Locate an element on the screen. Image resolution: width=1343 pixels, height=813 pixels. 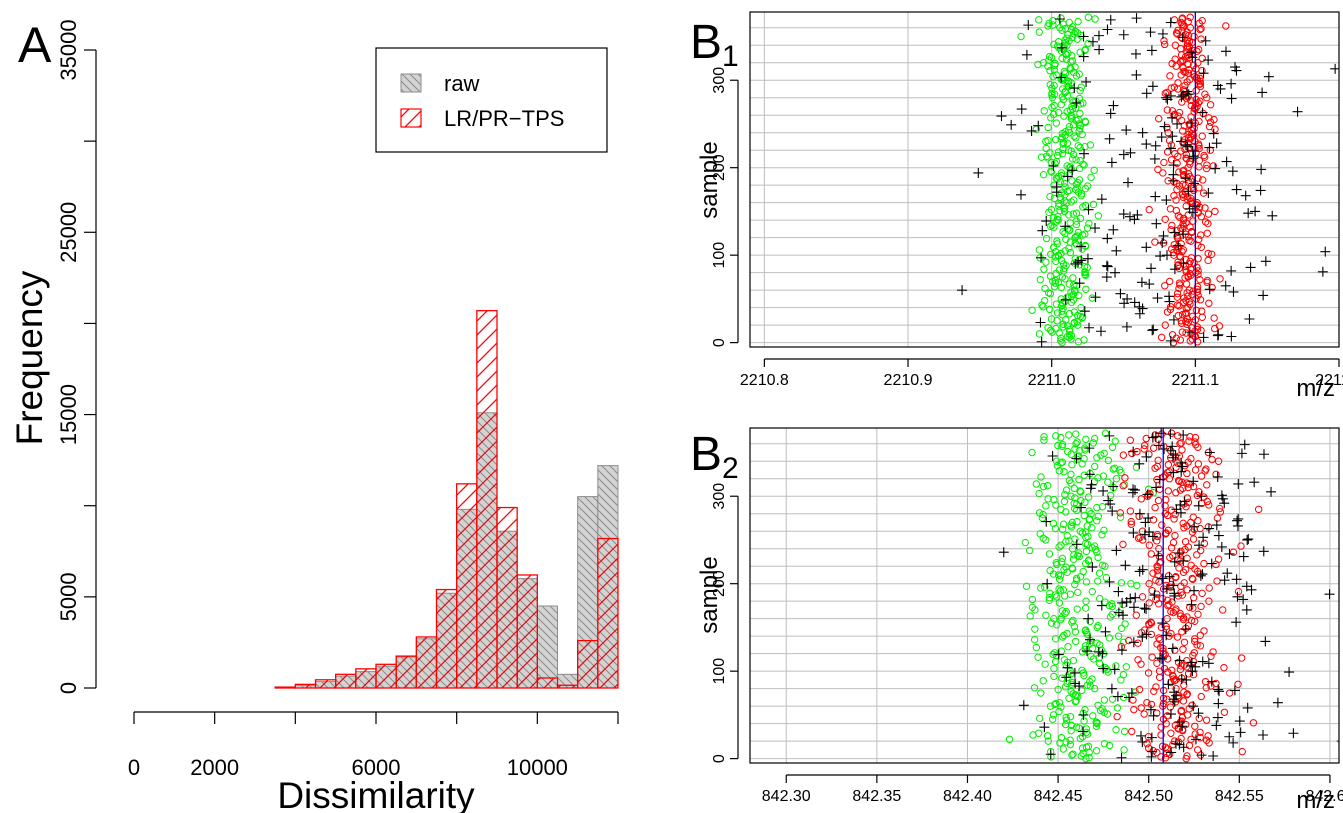
x-tick-label: 842.50 is located at coordinates (1148, 796).